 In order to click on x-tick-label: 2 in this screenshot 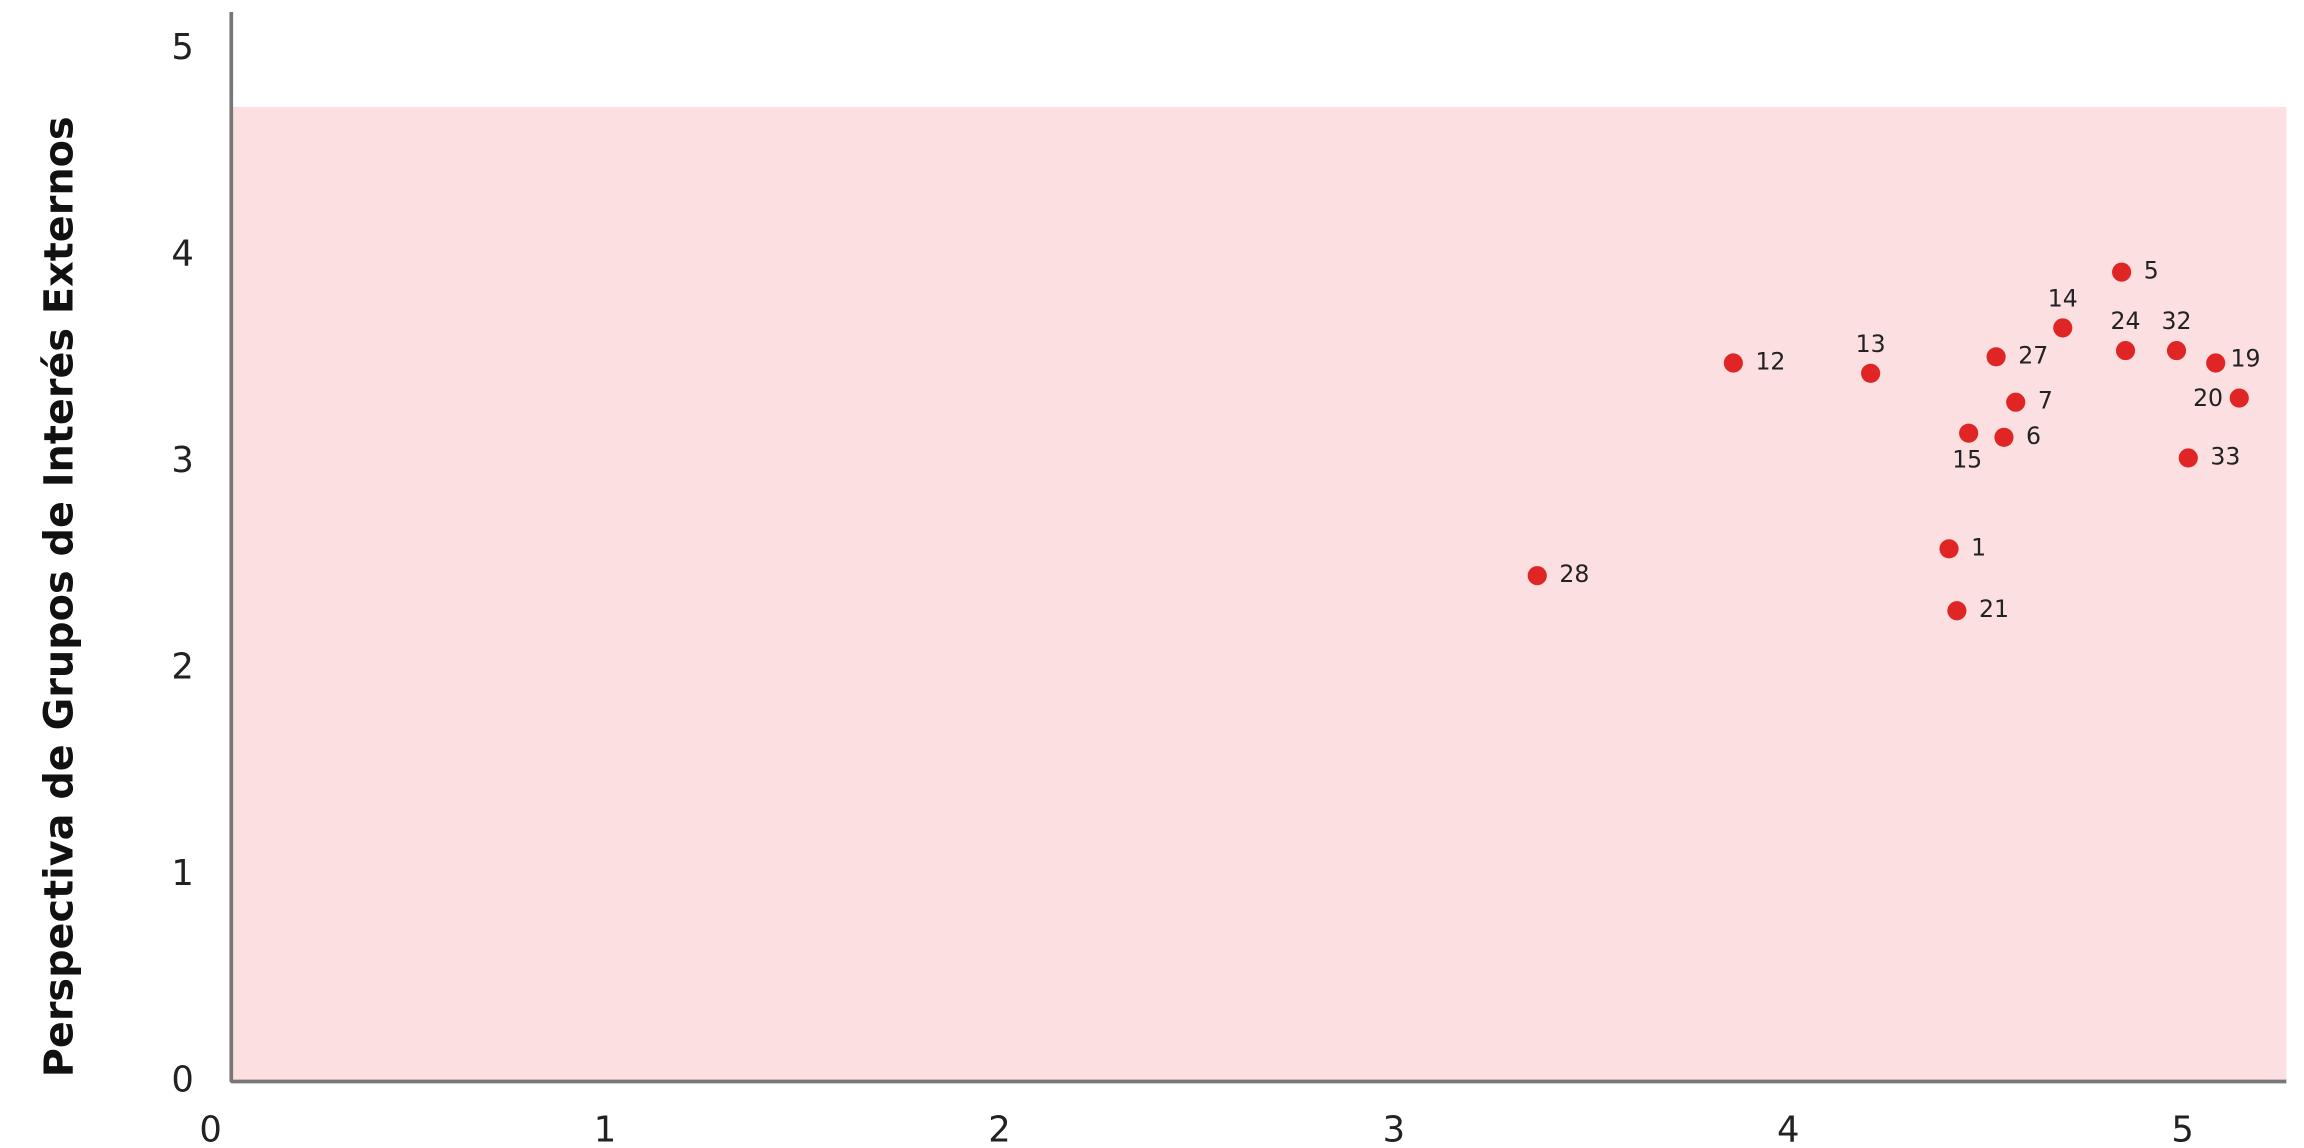, I will do `click(999, 1129)`.